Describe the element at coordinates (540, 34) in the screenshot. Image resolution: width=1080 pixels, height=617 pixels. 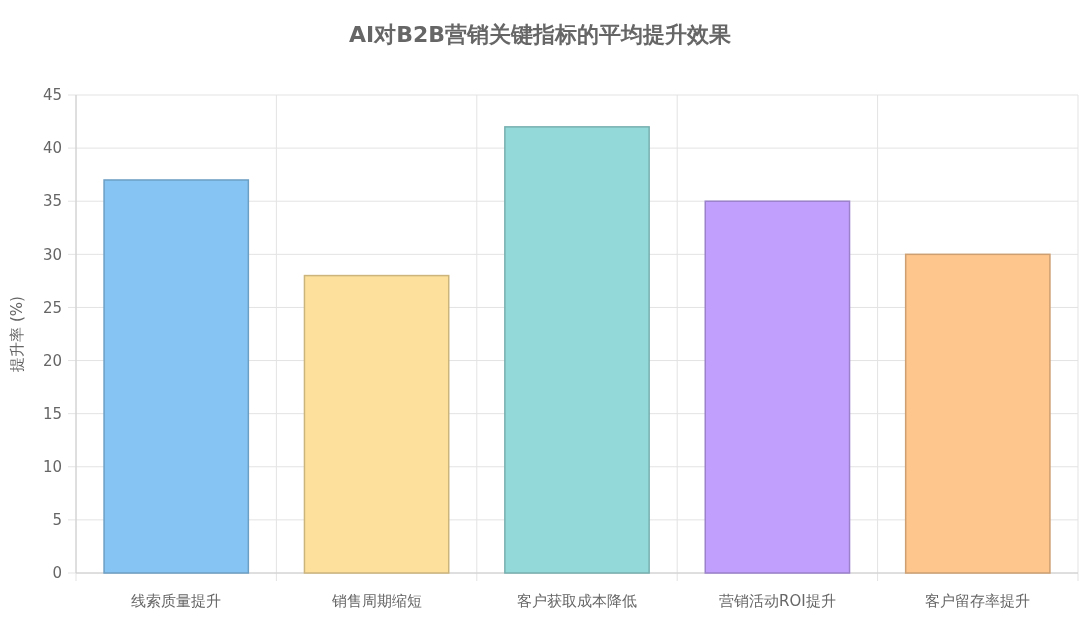
I see `chart-title: AI对B2B营销关键指标的平均提升效果` at that location.